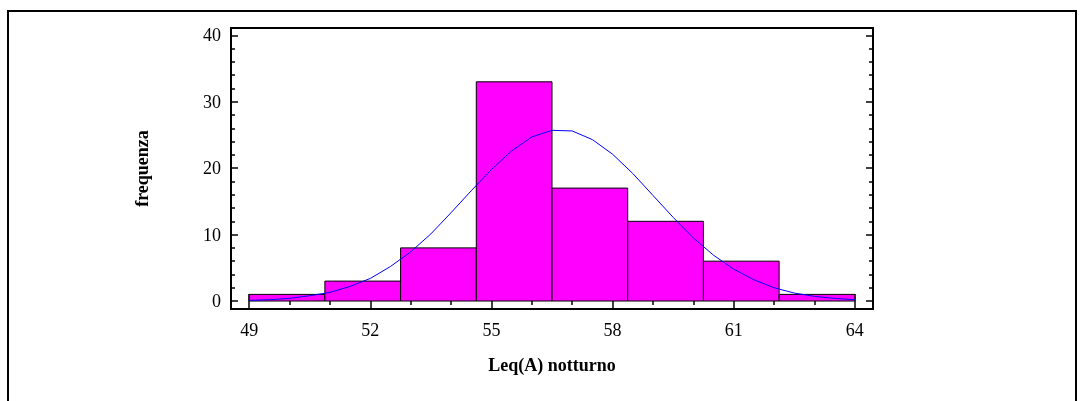  I want to click on x-tick-label: 55, so click(491, 330).